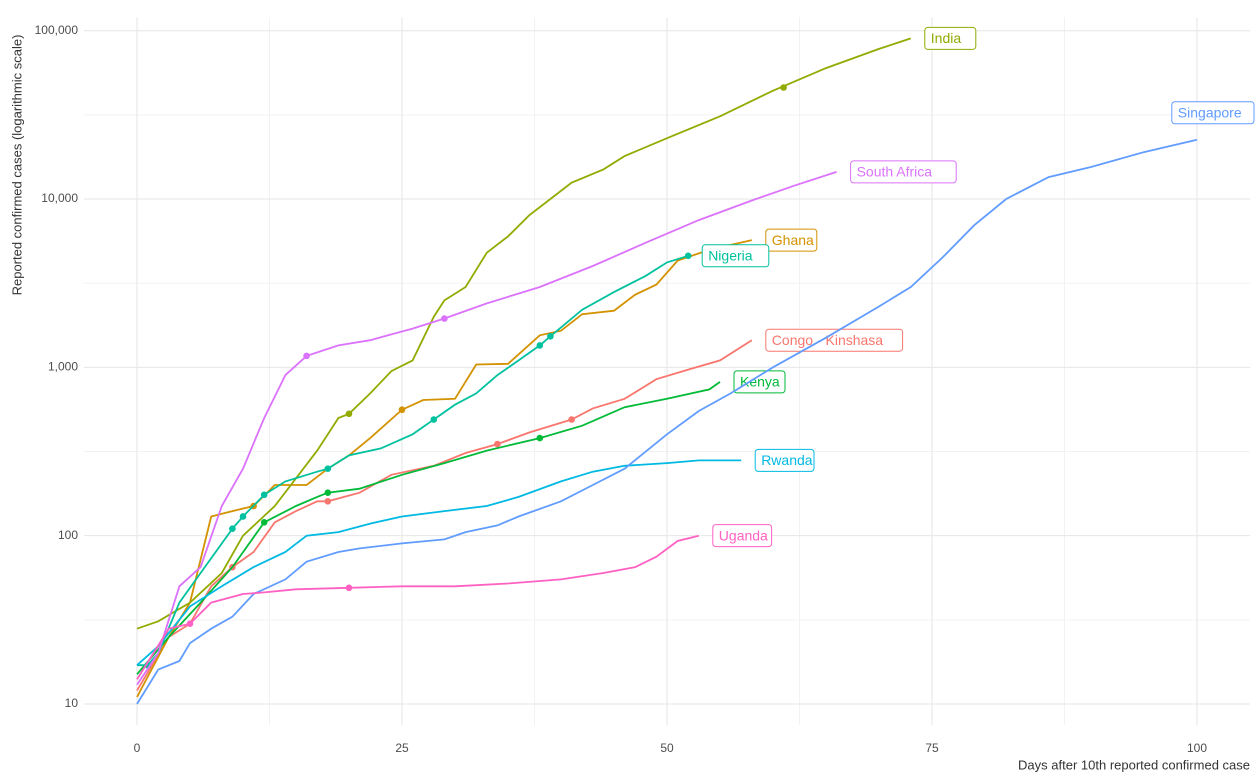 The image size is (1258, 776). I want to click on y-tick-label: 100, so click(68, 535).